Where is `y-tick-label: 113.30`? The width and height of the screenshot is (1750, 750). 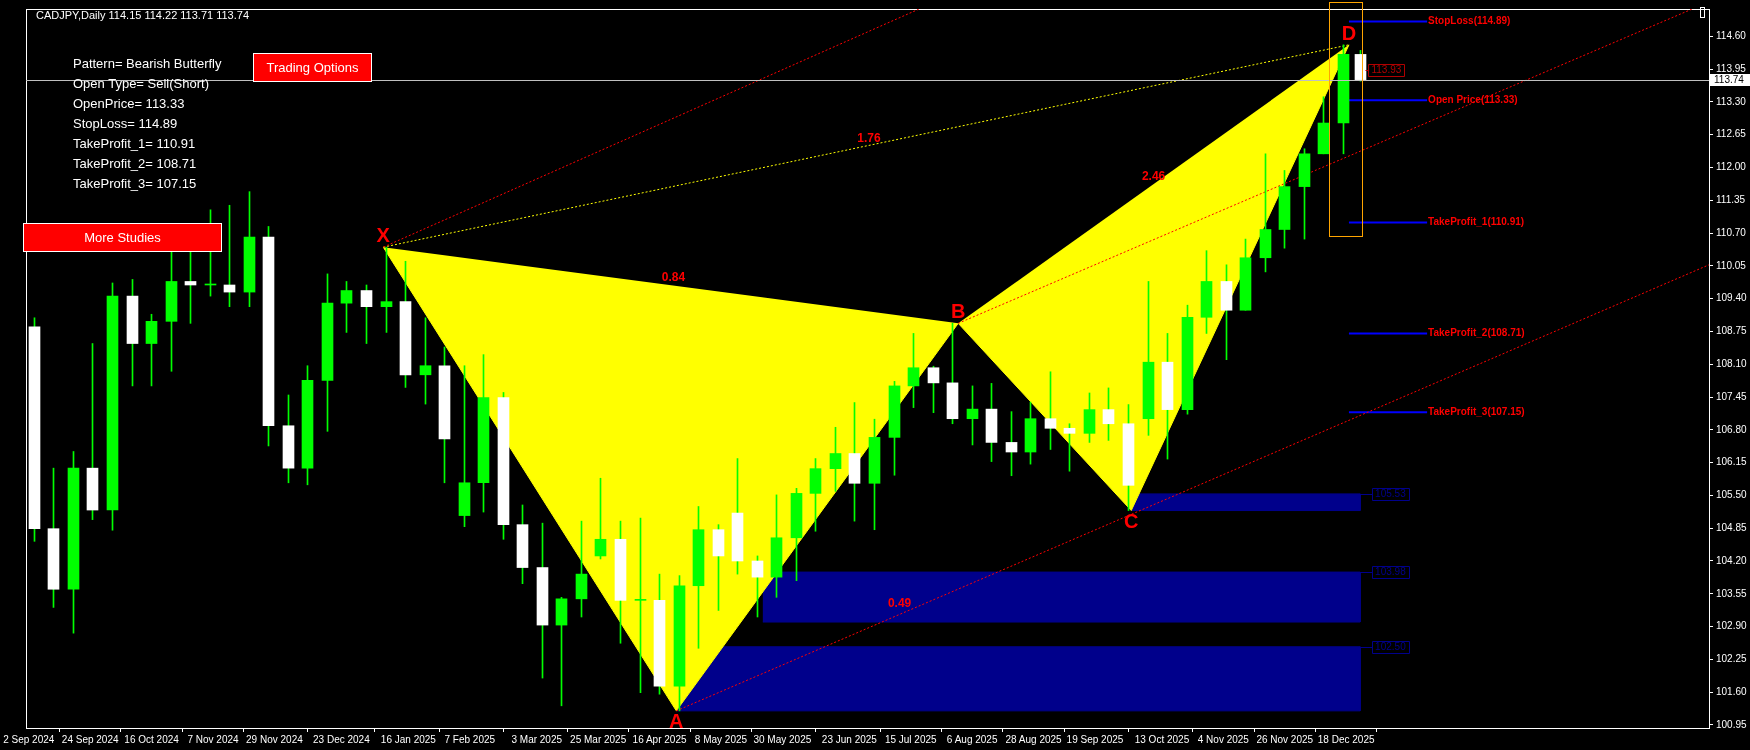 y-tick-label: 113.30 is located at coordinates (1731, 101).